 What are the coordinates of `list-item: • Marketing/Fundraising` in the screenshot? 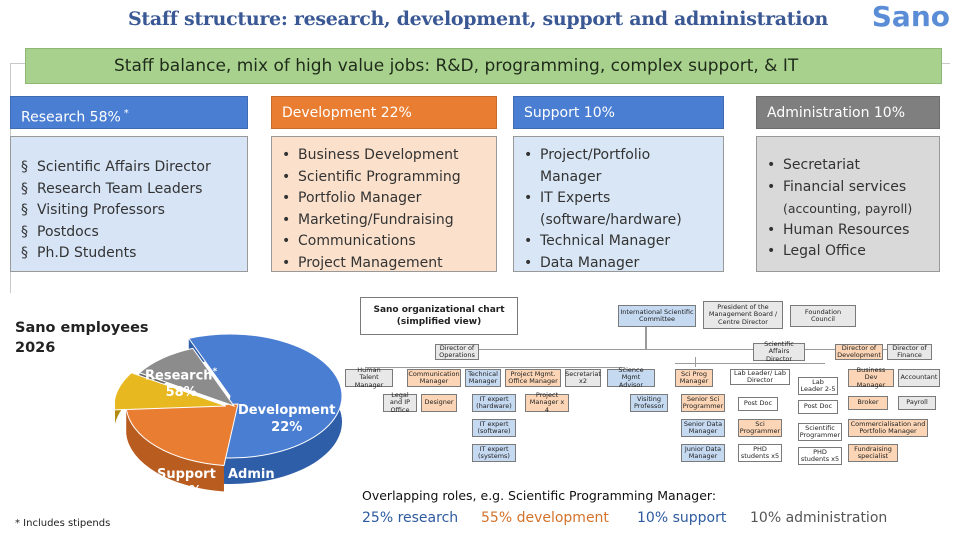 It's located at (384, 221).